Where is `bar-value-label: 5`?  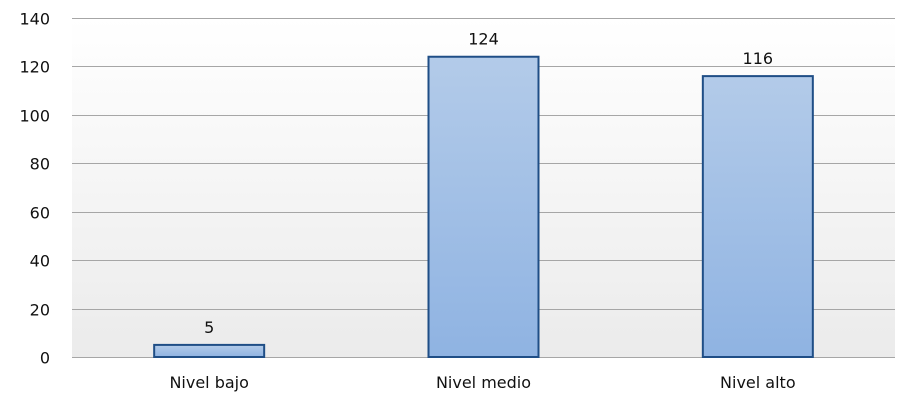 bar-value-label: 5 is located at coordinates (209, 327).